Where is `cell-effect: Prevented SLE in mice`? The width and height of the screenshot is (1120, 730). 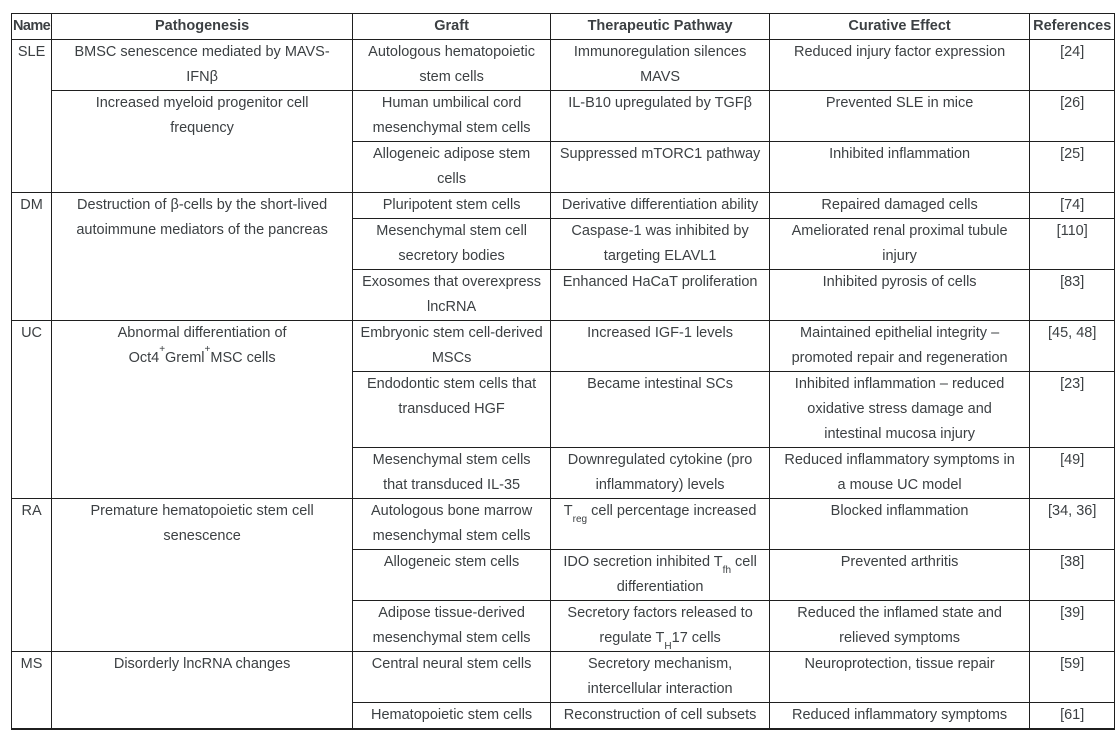 cell-effect: Prevented SLE in mice is located at coordinates (900, 116).